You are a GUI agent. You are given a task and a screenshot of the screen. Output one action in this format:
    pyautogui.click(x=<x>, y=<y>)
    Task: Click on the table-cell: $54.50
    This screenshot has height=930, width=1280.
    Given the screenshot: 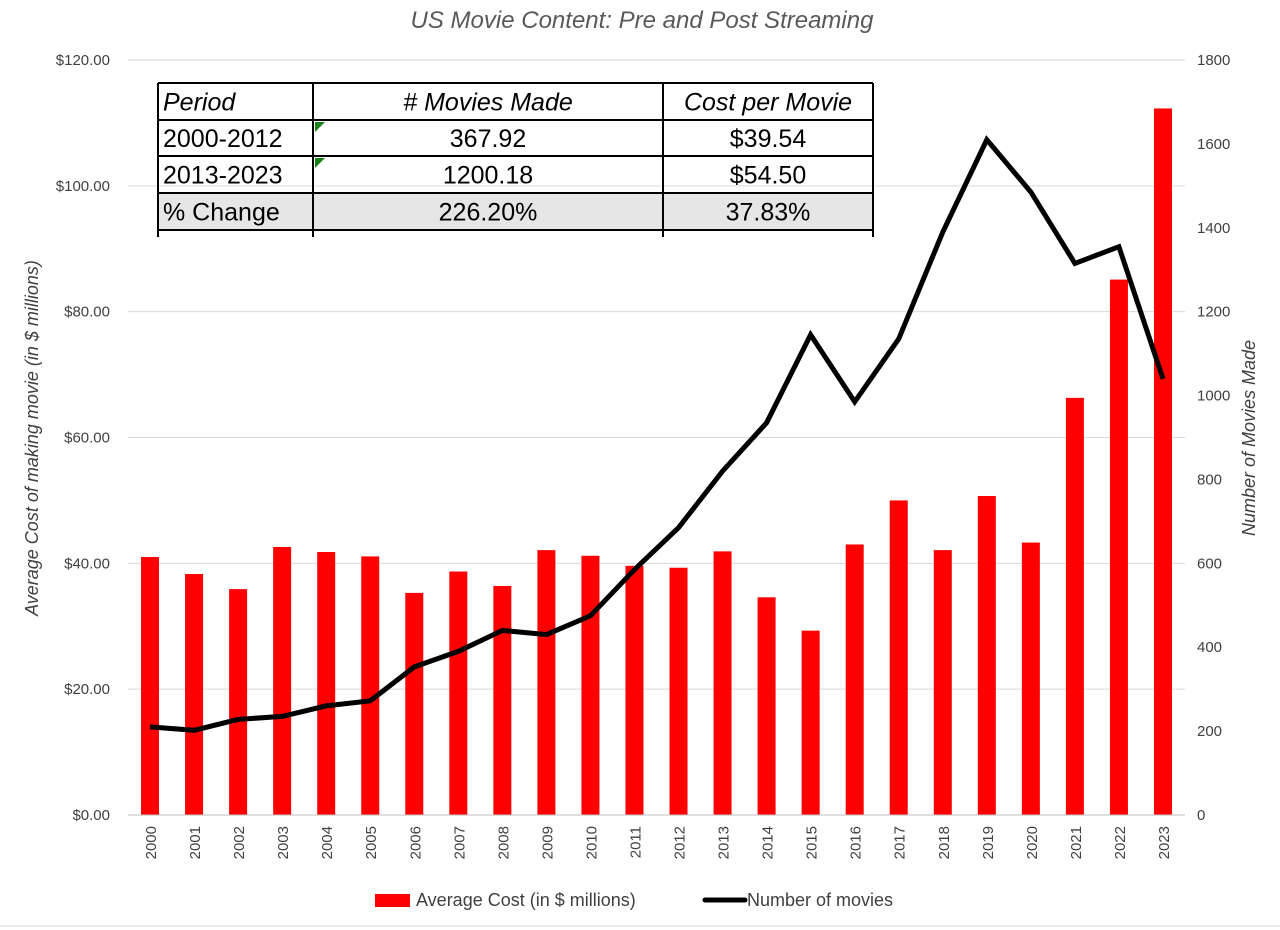 What is the action you would take?
    pyautogui.click(x=768, y=176)
    